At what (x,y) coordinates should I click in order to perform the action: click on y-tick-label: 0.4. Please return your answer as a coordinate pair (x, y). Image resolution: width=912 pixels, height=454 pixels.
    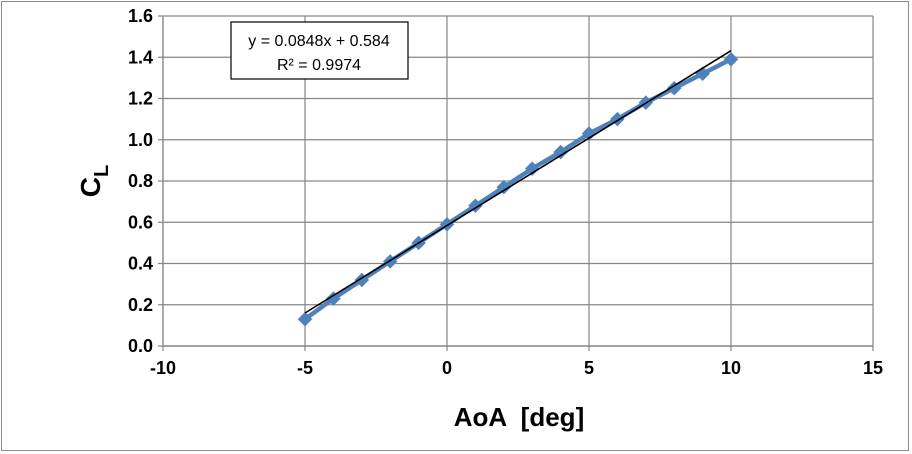
    Looking at the image, I should click on (140, 264).